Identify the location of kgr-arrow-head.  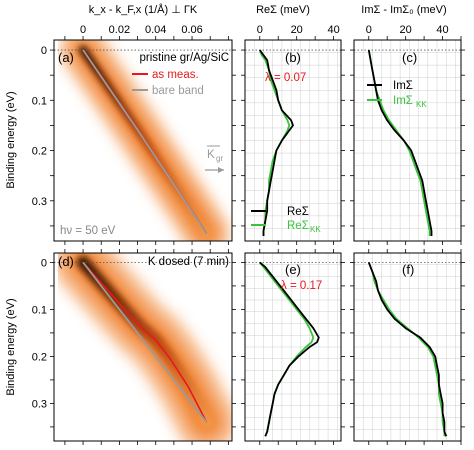
(221, 170).